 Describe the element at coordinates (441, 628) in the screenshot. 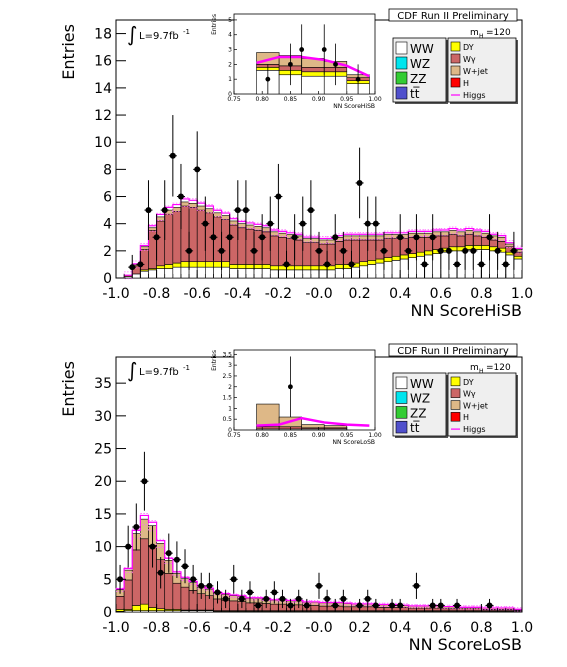

I see `x-tick-label: 0.6` at that location.